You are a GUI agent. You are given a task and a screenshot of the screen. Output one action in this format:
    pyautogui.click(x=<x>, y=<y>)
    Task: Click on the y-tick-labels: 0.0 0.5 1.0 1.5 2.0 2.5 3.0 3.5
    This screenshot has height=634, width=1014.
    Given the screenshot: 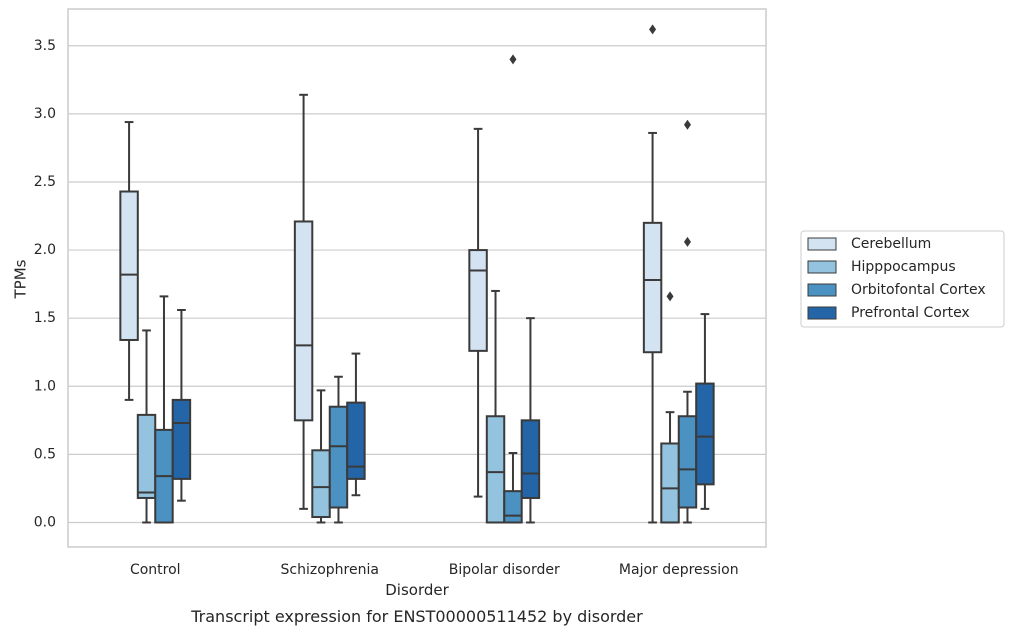 What is the action you would take?
    pyautogui.click(x=45, y=284)
    